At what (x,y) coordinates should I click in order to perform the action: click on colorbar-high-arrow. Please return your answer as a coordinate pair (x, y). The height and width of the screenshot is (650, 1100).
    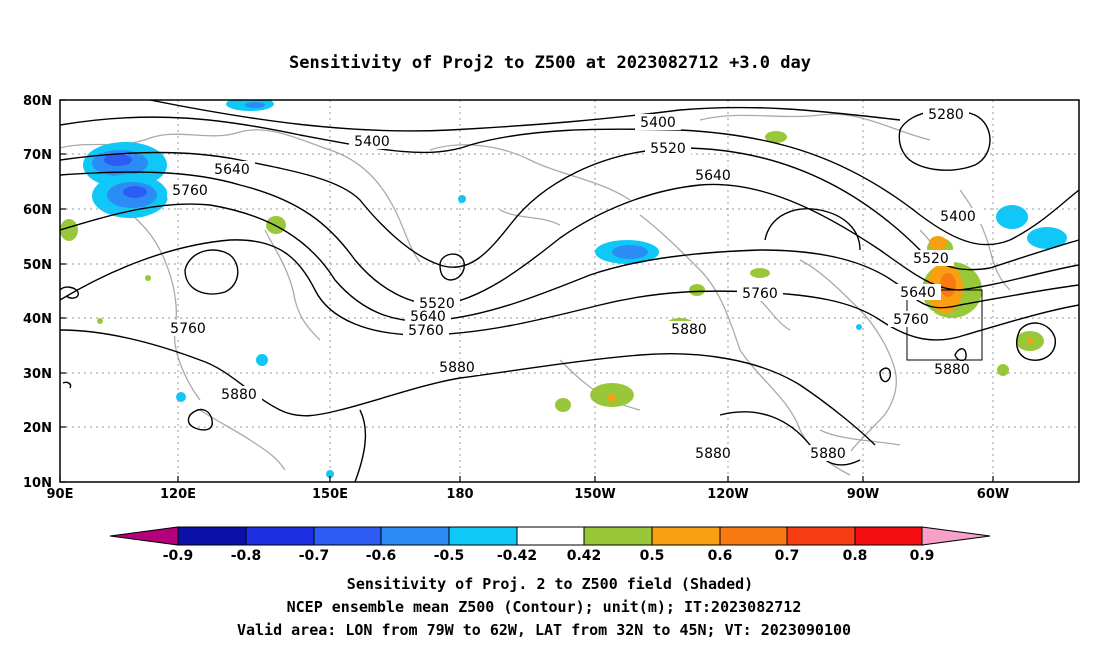
    Looking at the image, I should click on (956, 536).